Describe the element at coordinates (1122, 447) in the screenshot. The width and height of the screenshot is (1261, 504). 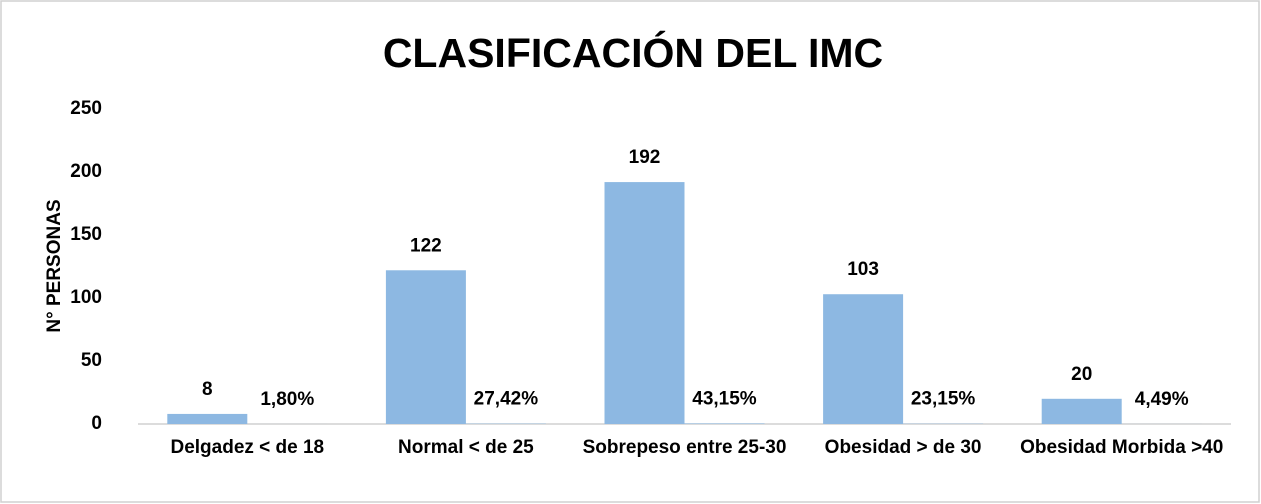
I see `x-tick-label: Obesidad Morbida >40` at that location.